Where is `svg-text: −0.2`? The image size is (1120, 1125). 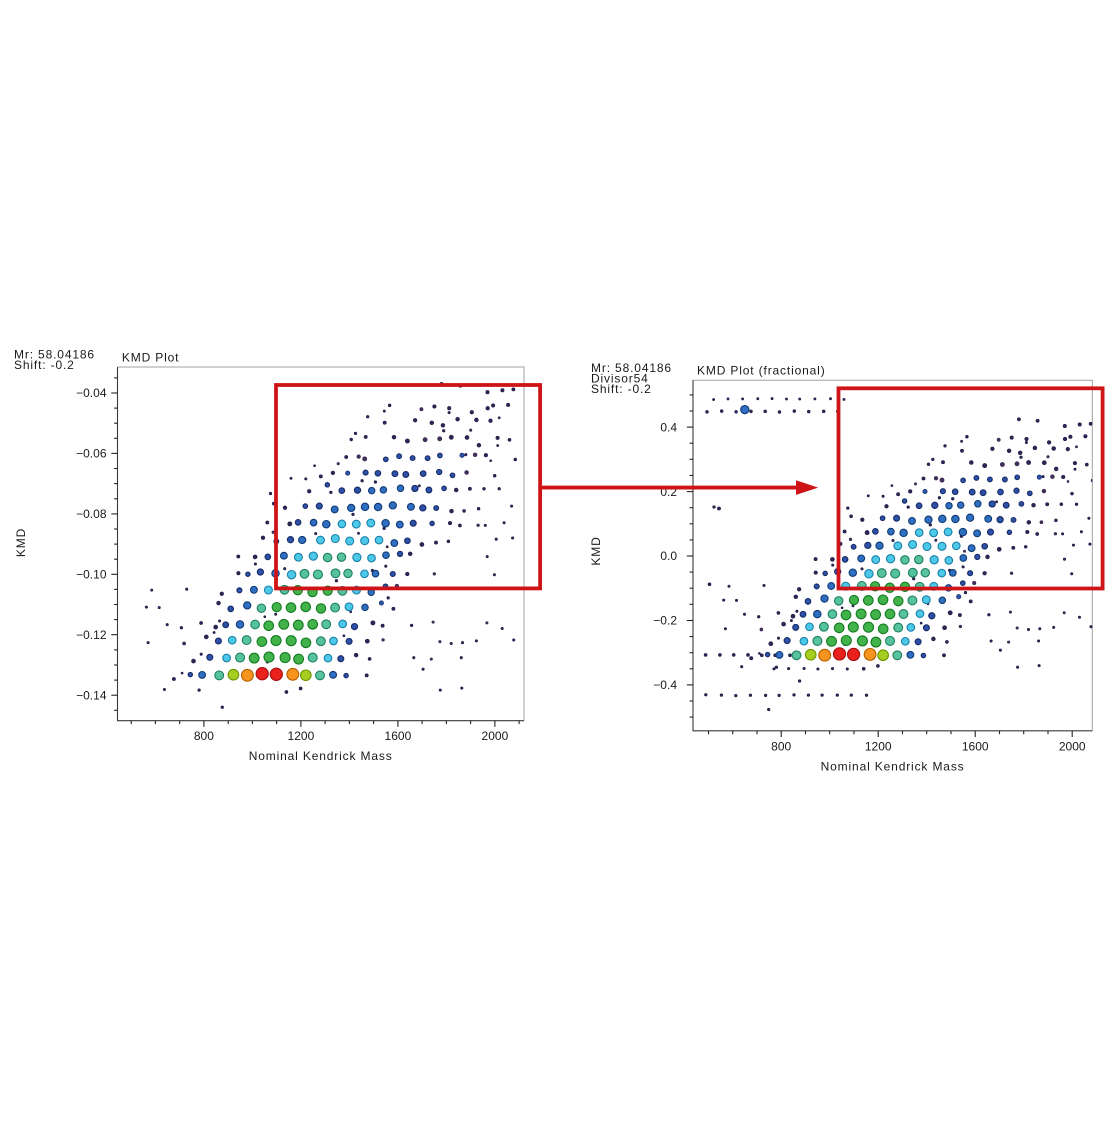 svg-text: −0.2 is located at coordinates (665, 621).